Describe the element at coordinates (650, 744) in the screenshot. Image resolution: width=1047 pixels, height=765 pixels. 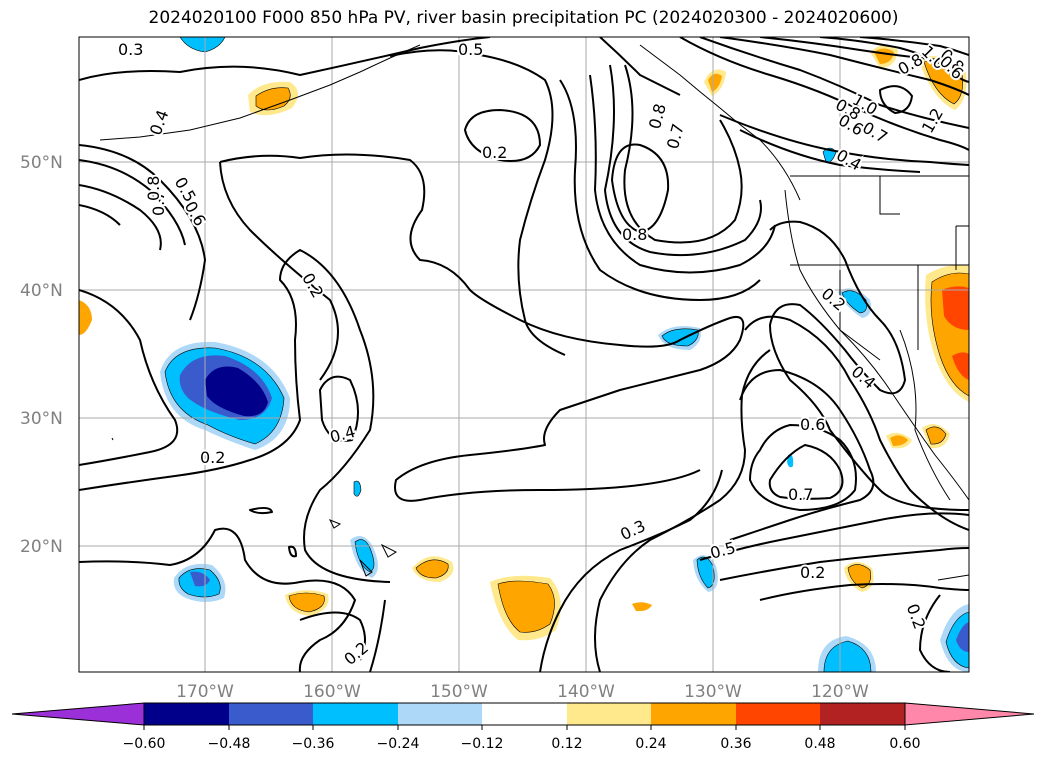
I see `colorbar-tick: 0.24` at that location.